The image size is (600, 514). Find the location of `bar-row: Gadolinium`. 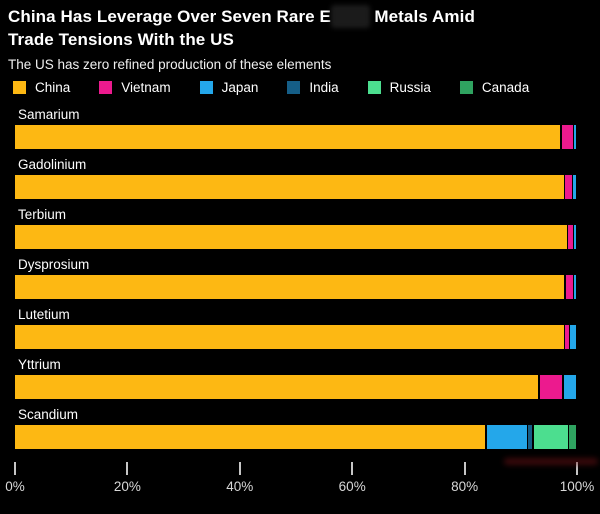

bar-row: Gadolinium is located at coordinates (300, 181).